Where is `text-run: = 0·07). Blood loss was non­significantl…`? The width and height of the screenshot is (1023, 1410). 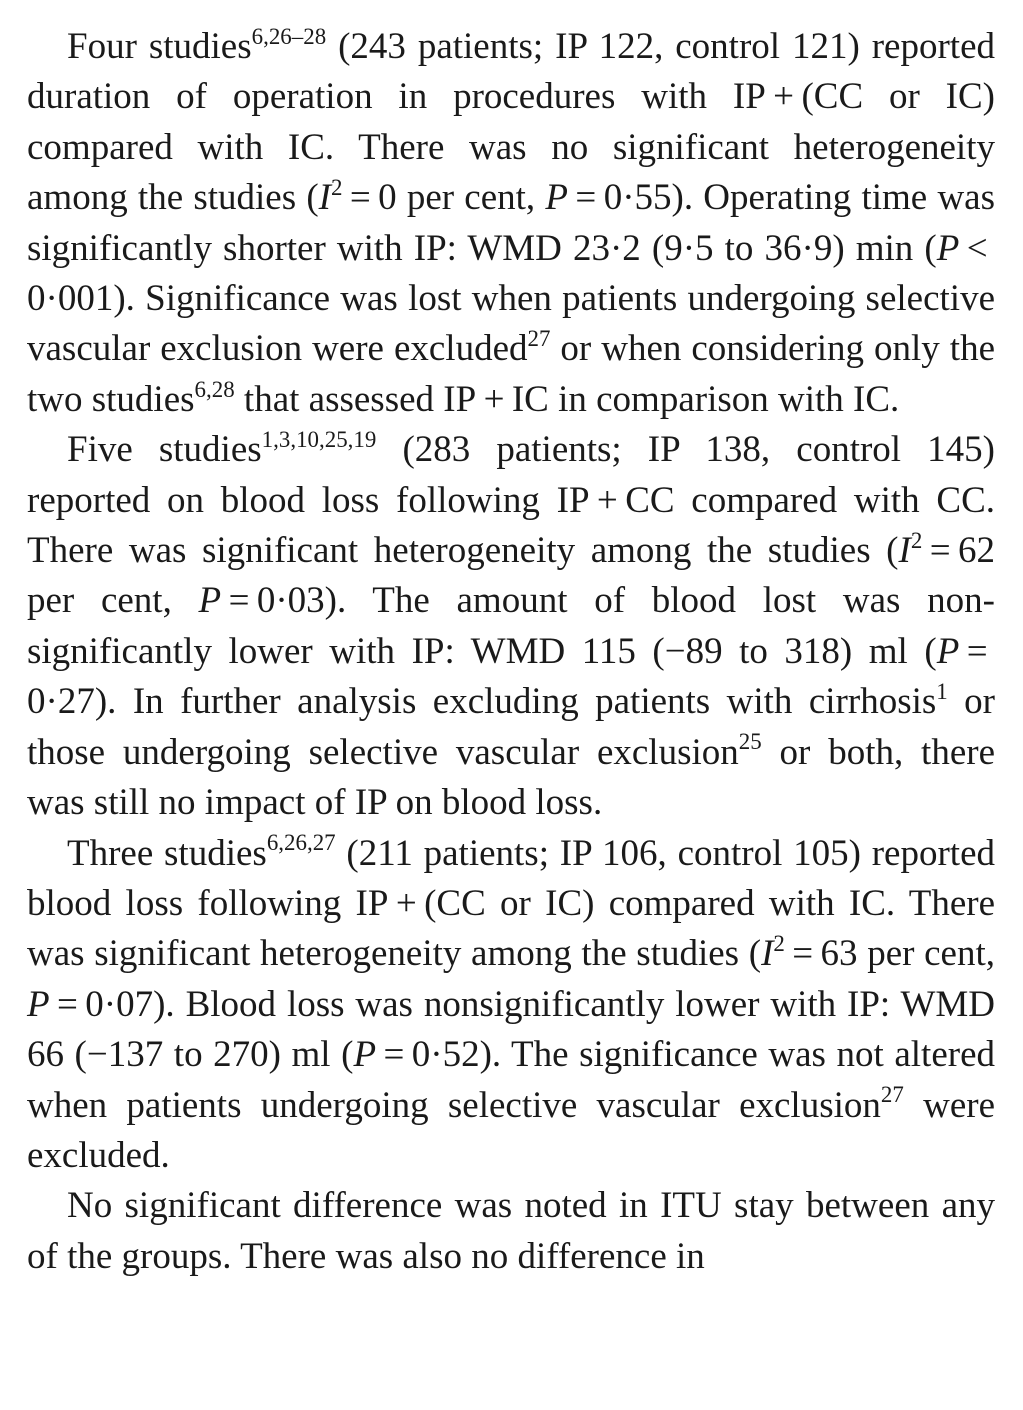
text-run: = 0·07). Blood loss was non­significantl… is located at coordinates (511, 1029).